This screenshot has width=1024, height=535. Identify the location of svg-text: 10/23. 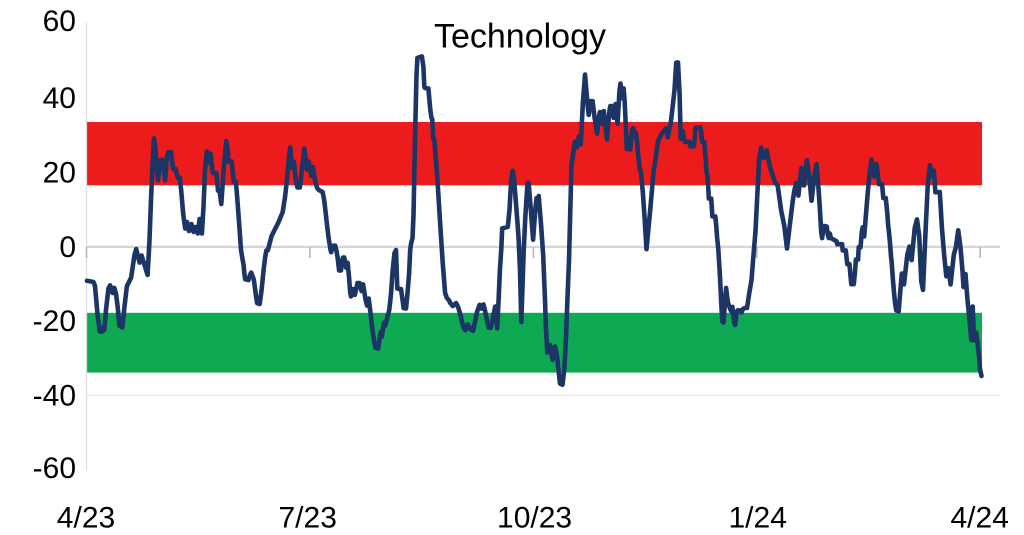
(534, 518).